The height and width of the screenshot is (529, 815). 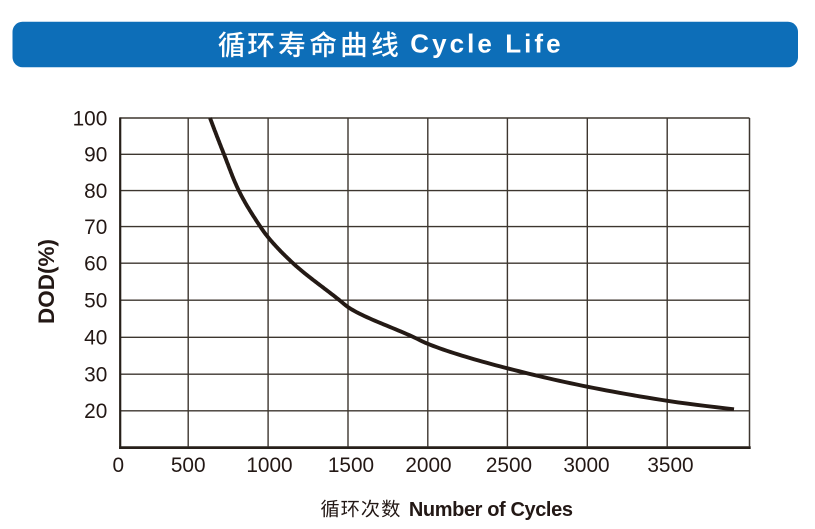 I want to click on svg-text: 60, so click(x=95, y=264).